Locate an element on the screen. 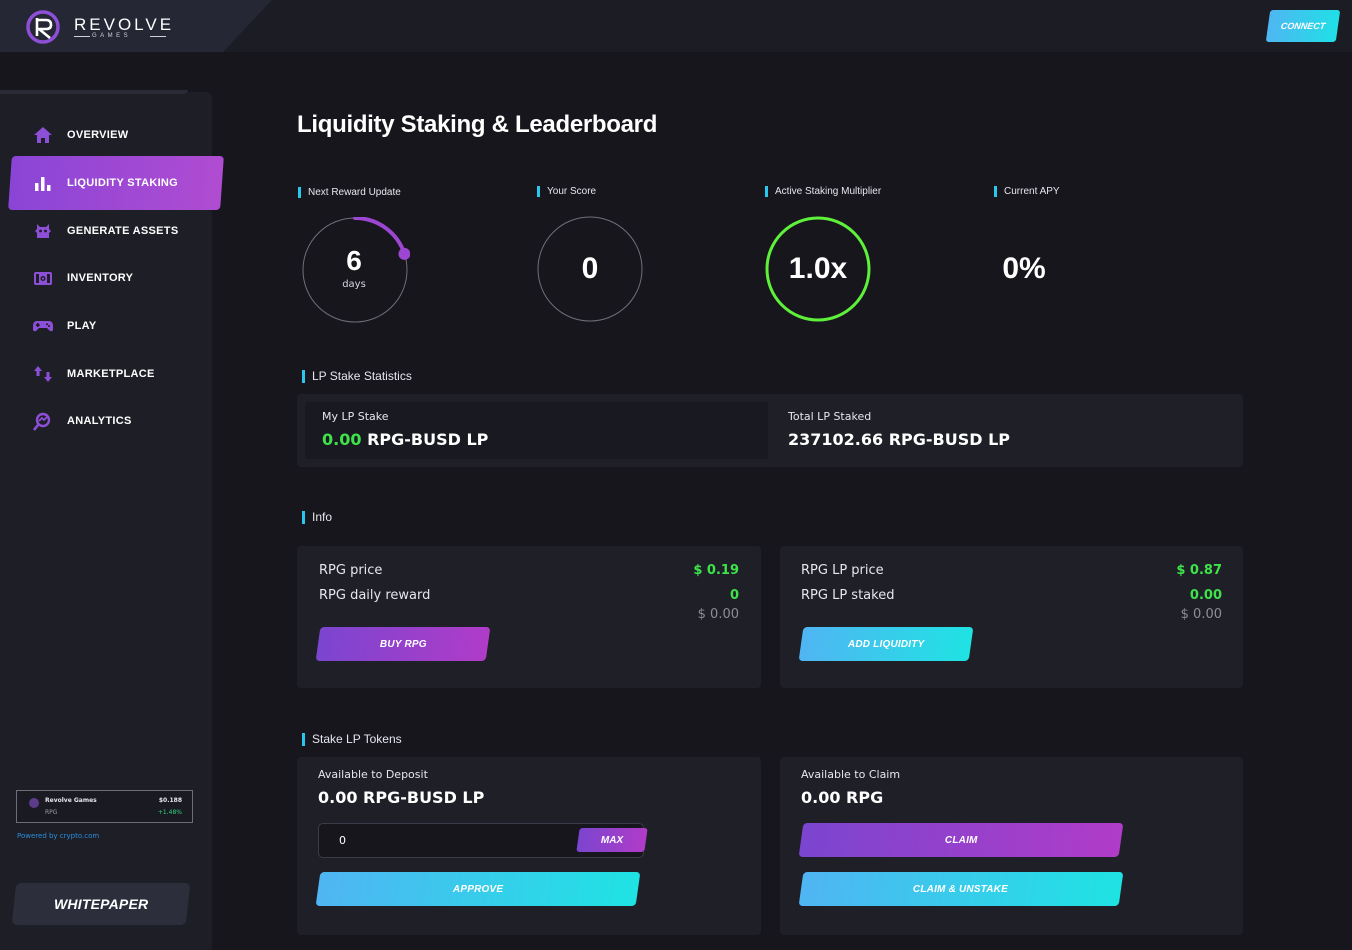 The image size is (1352, 950). chest-icon is located at coordinates (43, 278).